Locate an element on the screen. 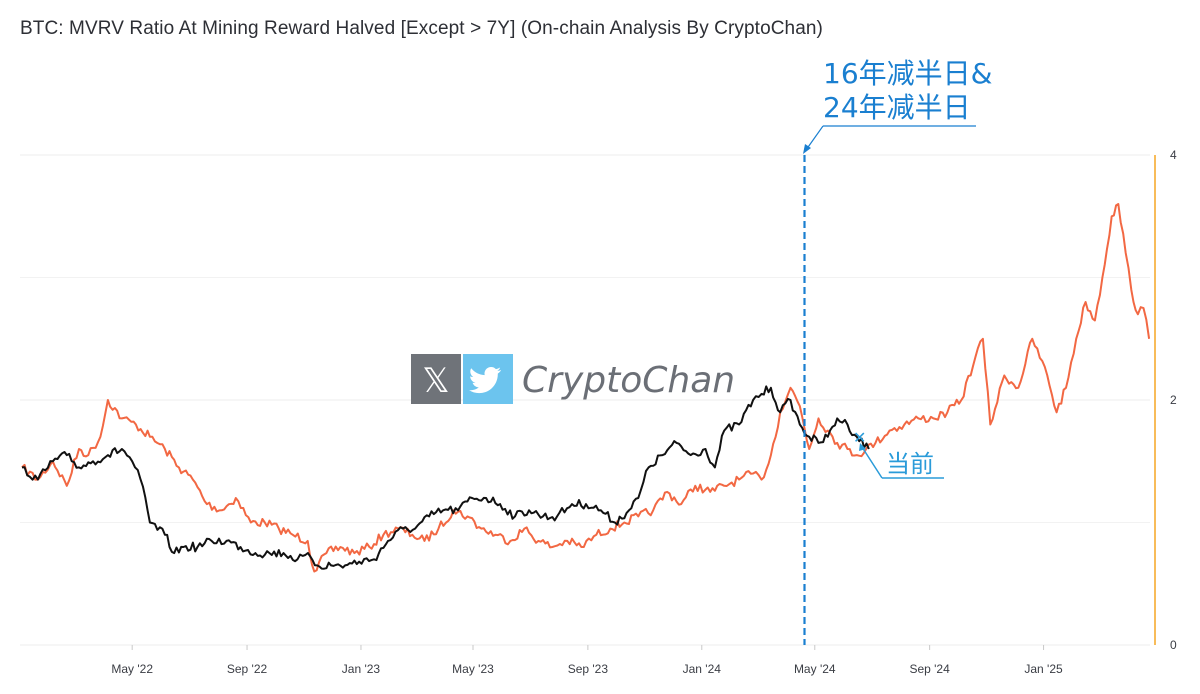  y-tick-label: 2 is located at coordinates (1173, 400).